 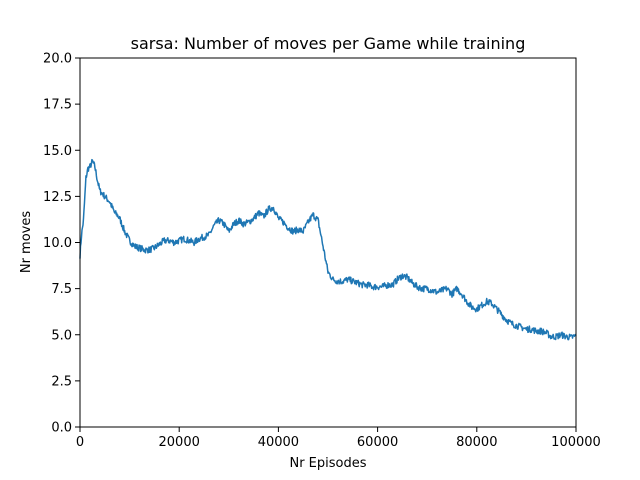 What do you see at coordinates (57, 197) in the screenshot?
I see `y-tick-label: 12.5` at bounding box center [57, 197].